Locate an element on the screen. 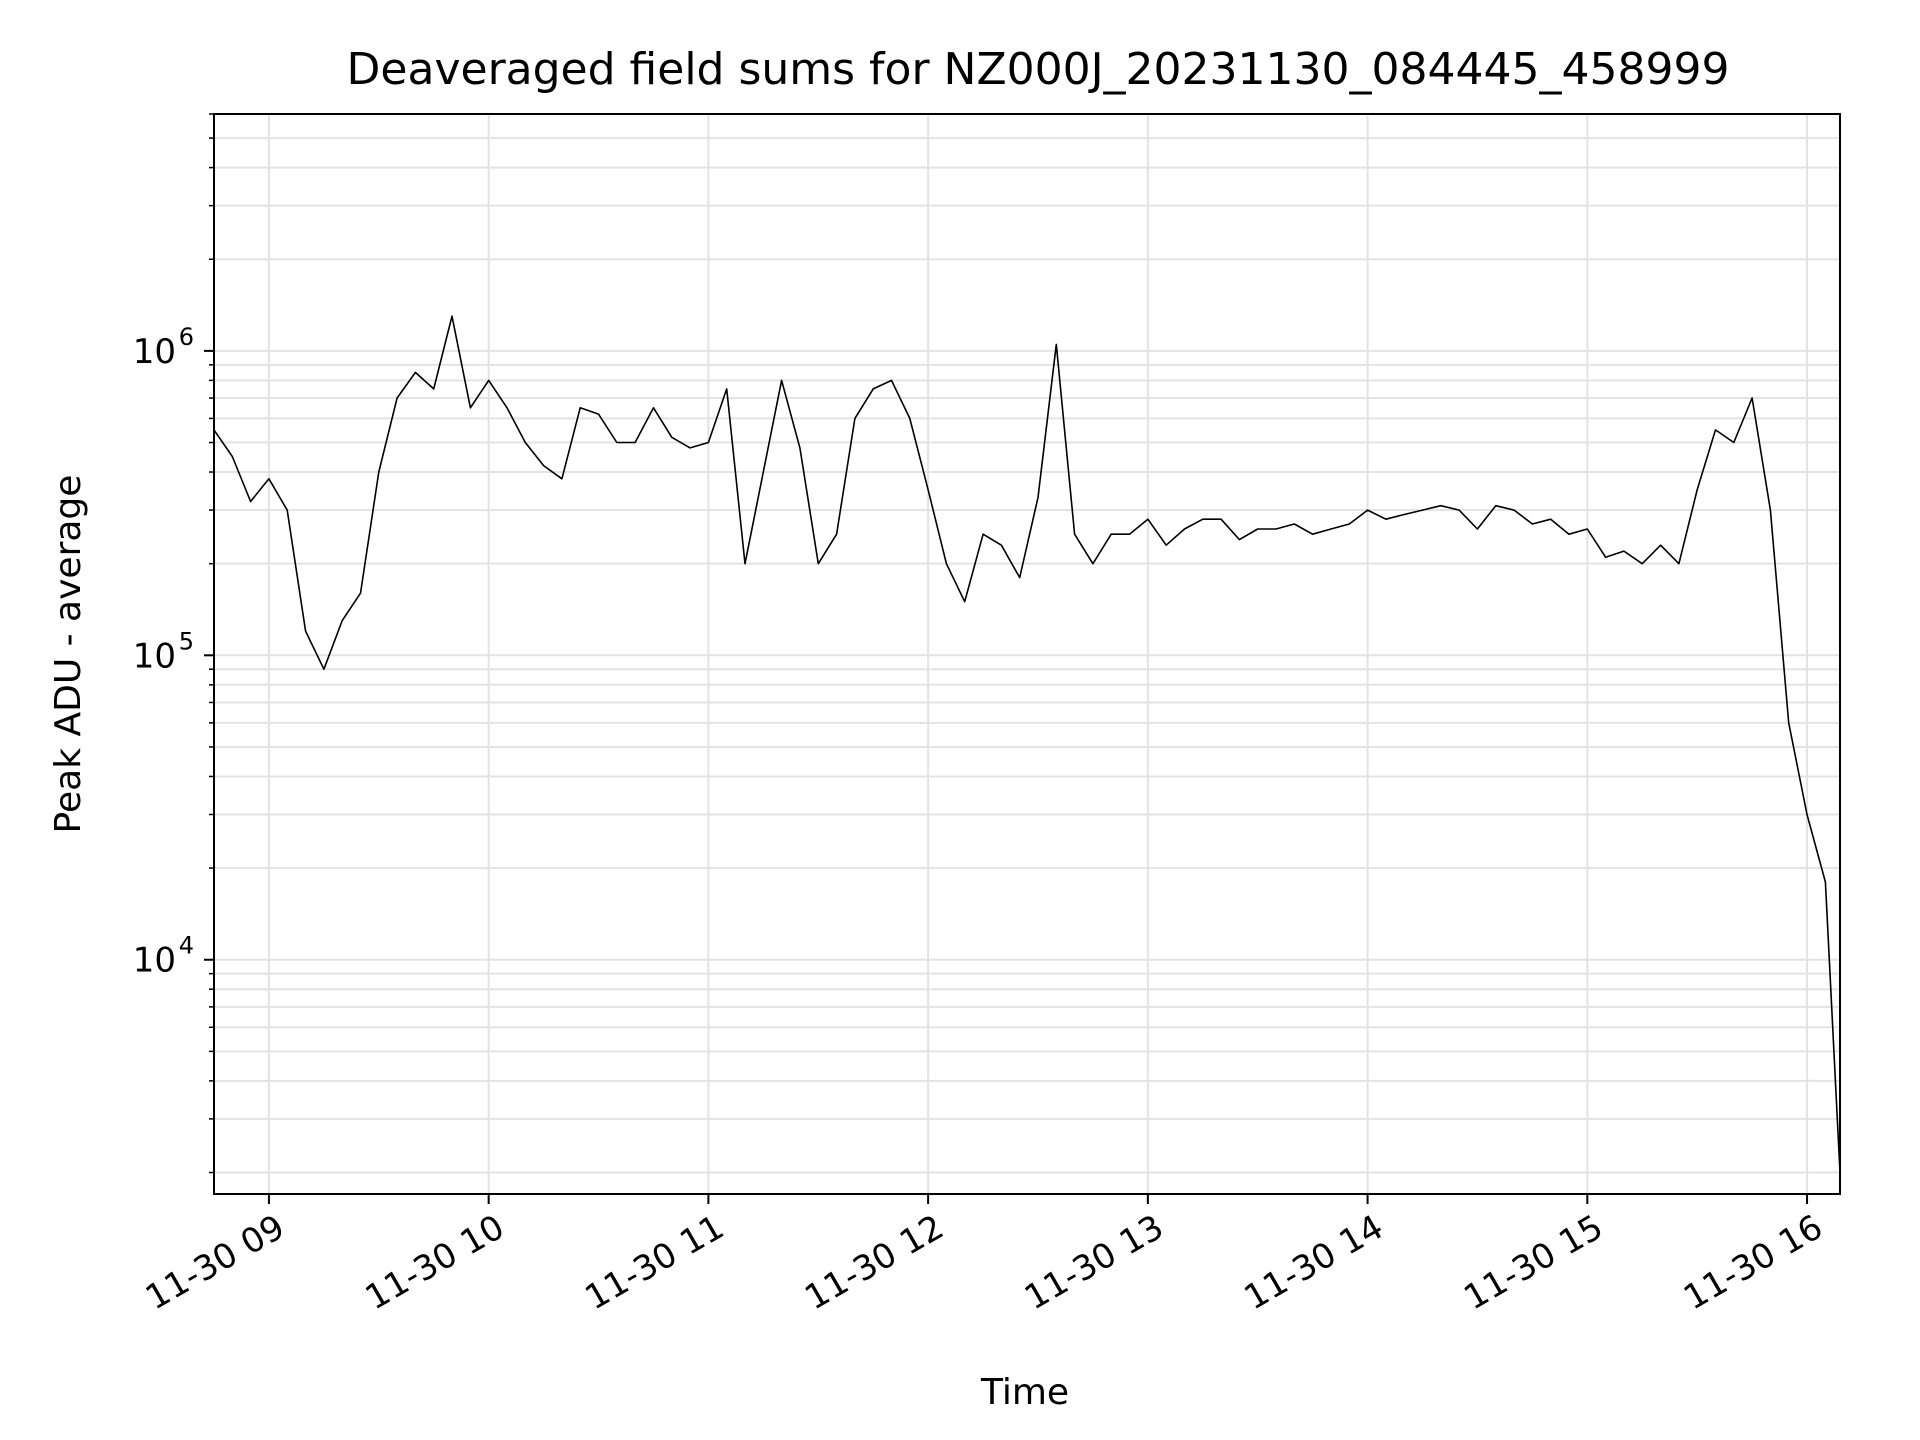 The width and height of the screenshot is (1920, 1440). y-tick-exponent: 5 is located at coordinates (186, 641).